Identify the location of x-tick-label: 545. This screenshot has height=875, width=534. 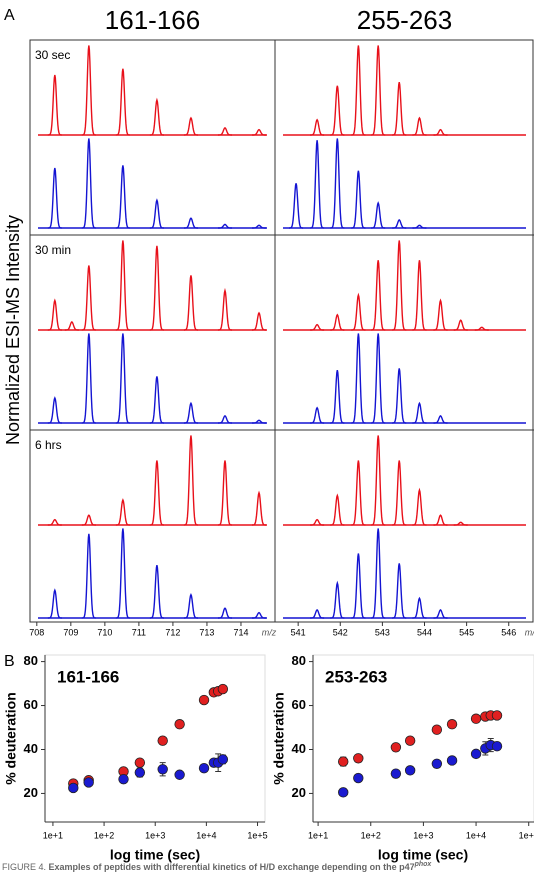
(466, 632).